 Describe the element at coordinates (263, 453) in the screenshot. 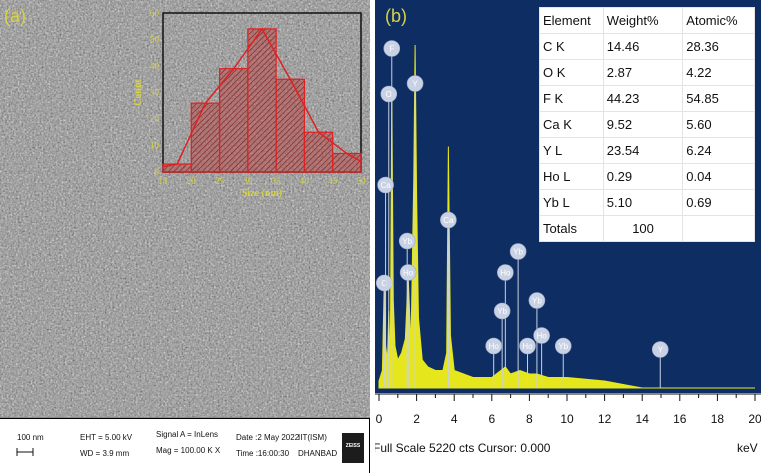

I see `time-value: Time :16:00:30` at that location.